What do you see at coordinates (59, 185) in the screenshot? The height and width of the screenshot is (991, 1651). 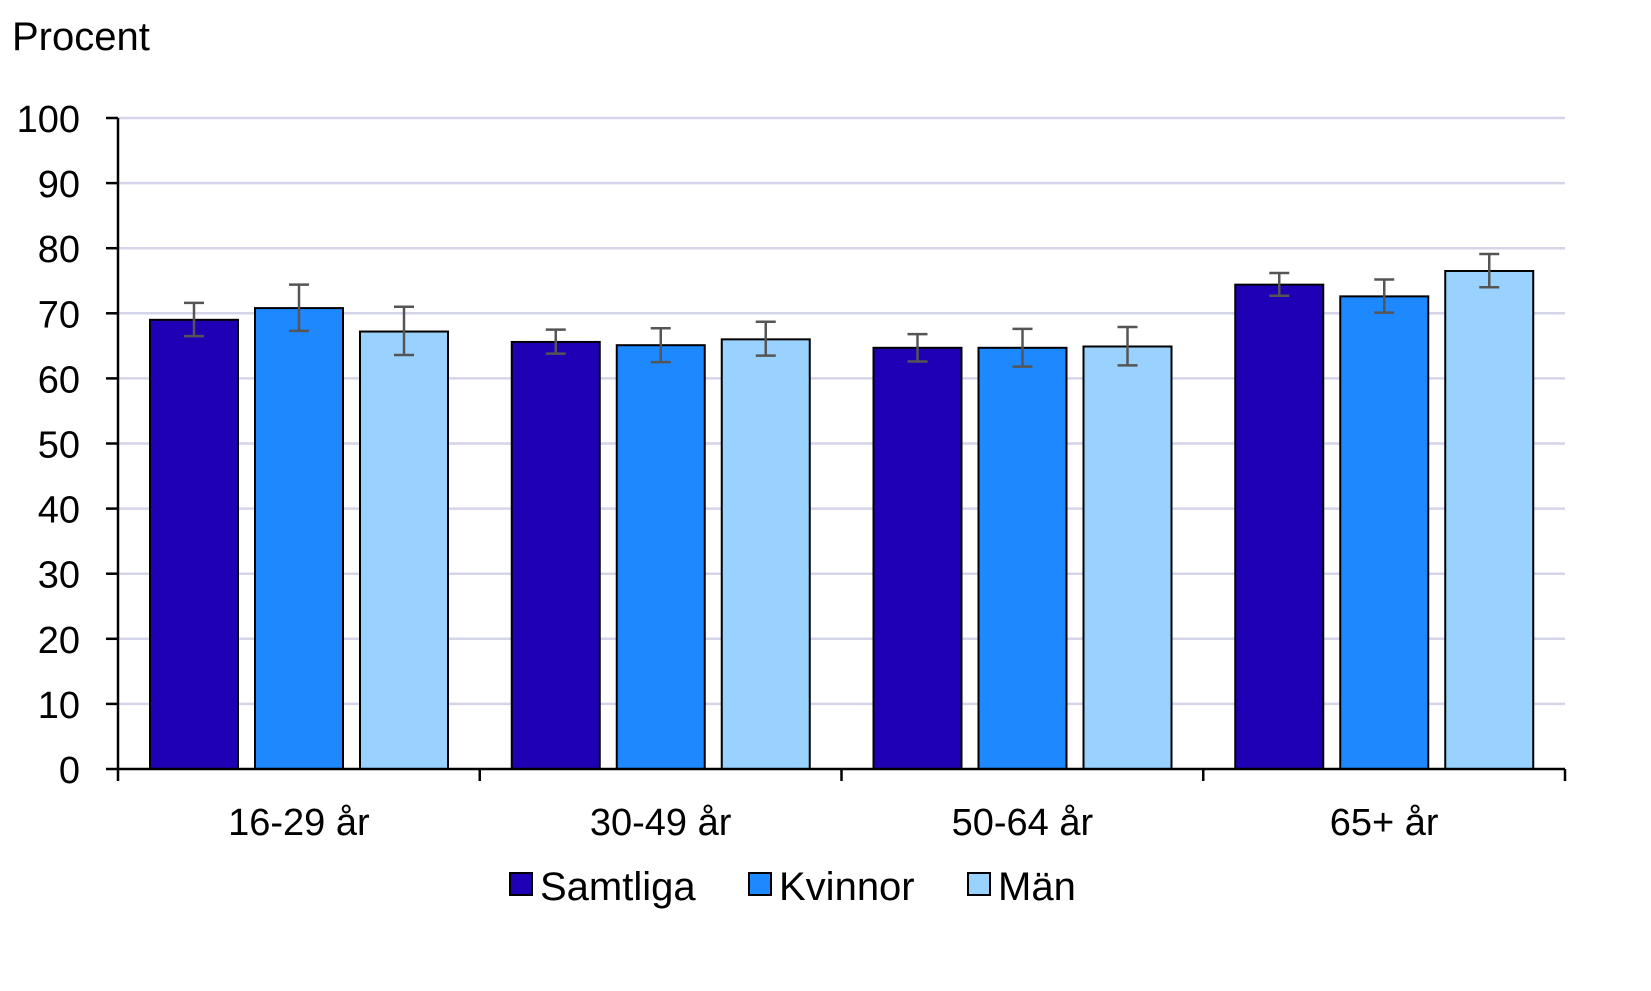 I see `y-tick-label: 90` at bounding box center [59, 185].